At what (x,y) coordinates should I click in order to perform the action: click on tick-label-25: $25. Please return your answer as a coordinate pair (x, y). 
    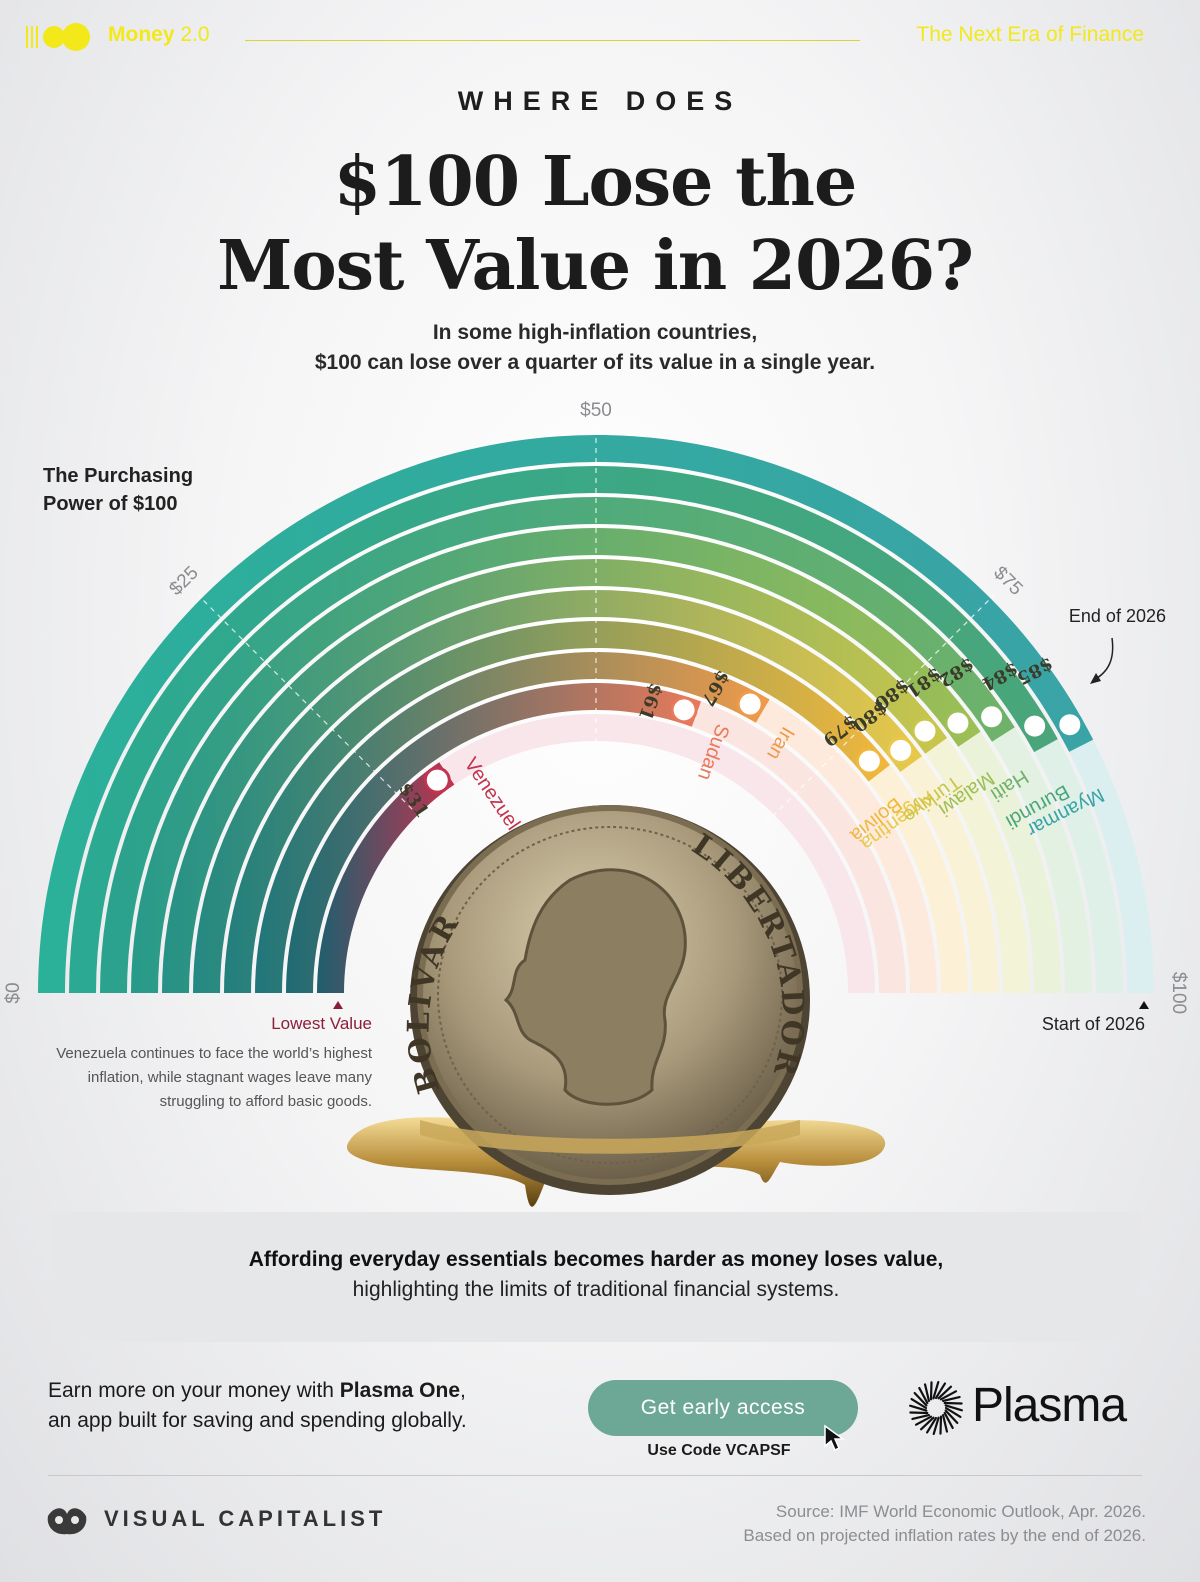
    Looking at the image, I should click on (183, 580).